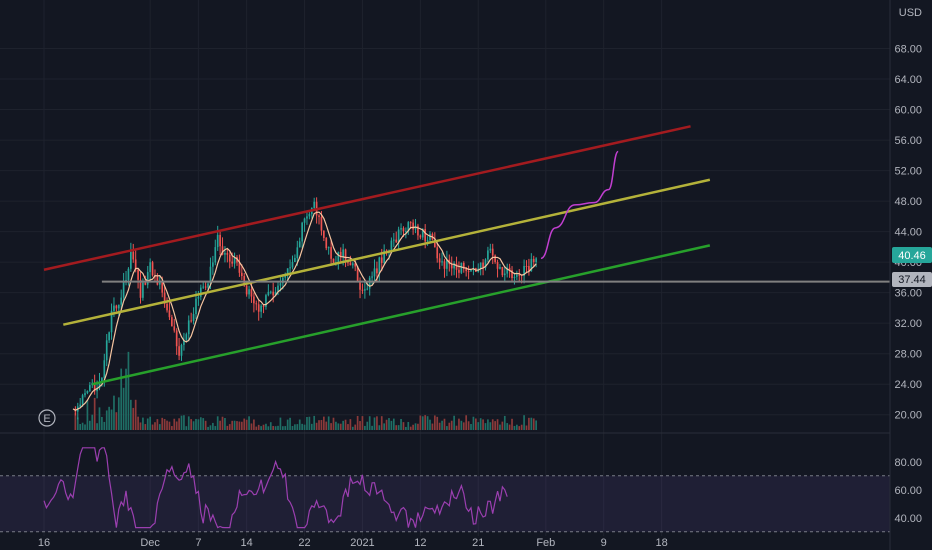 This screenshot has width=932, height=550. I want to click on x-tick-label: Dec, so click(150, 543).